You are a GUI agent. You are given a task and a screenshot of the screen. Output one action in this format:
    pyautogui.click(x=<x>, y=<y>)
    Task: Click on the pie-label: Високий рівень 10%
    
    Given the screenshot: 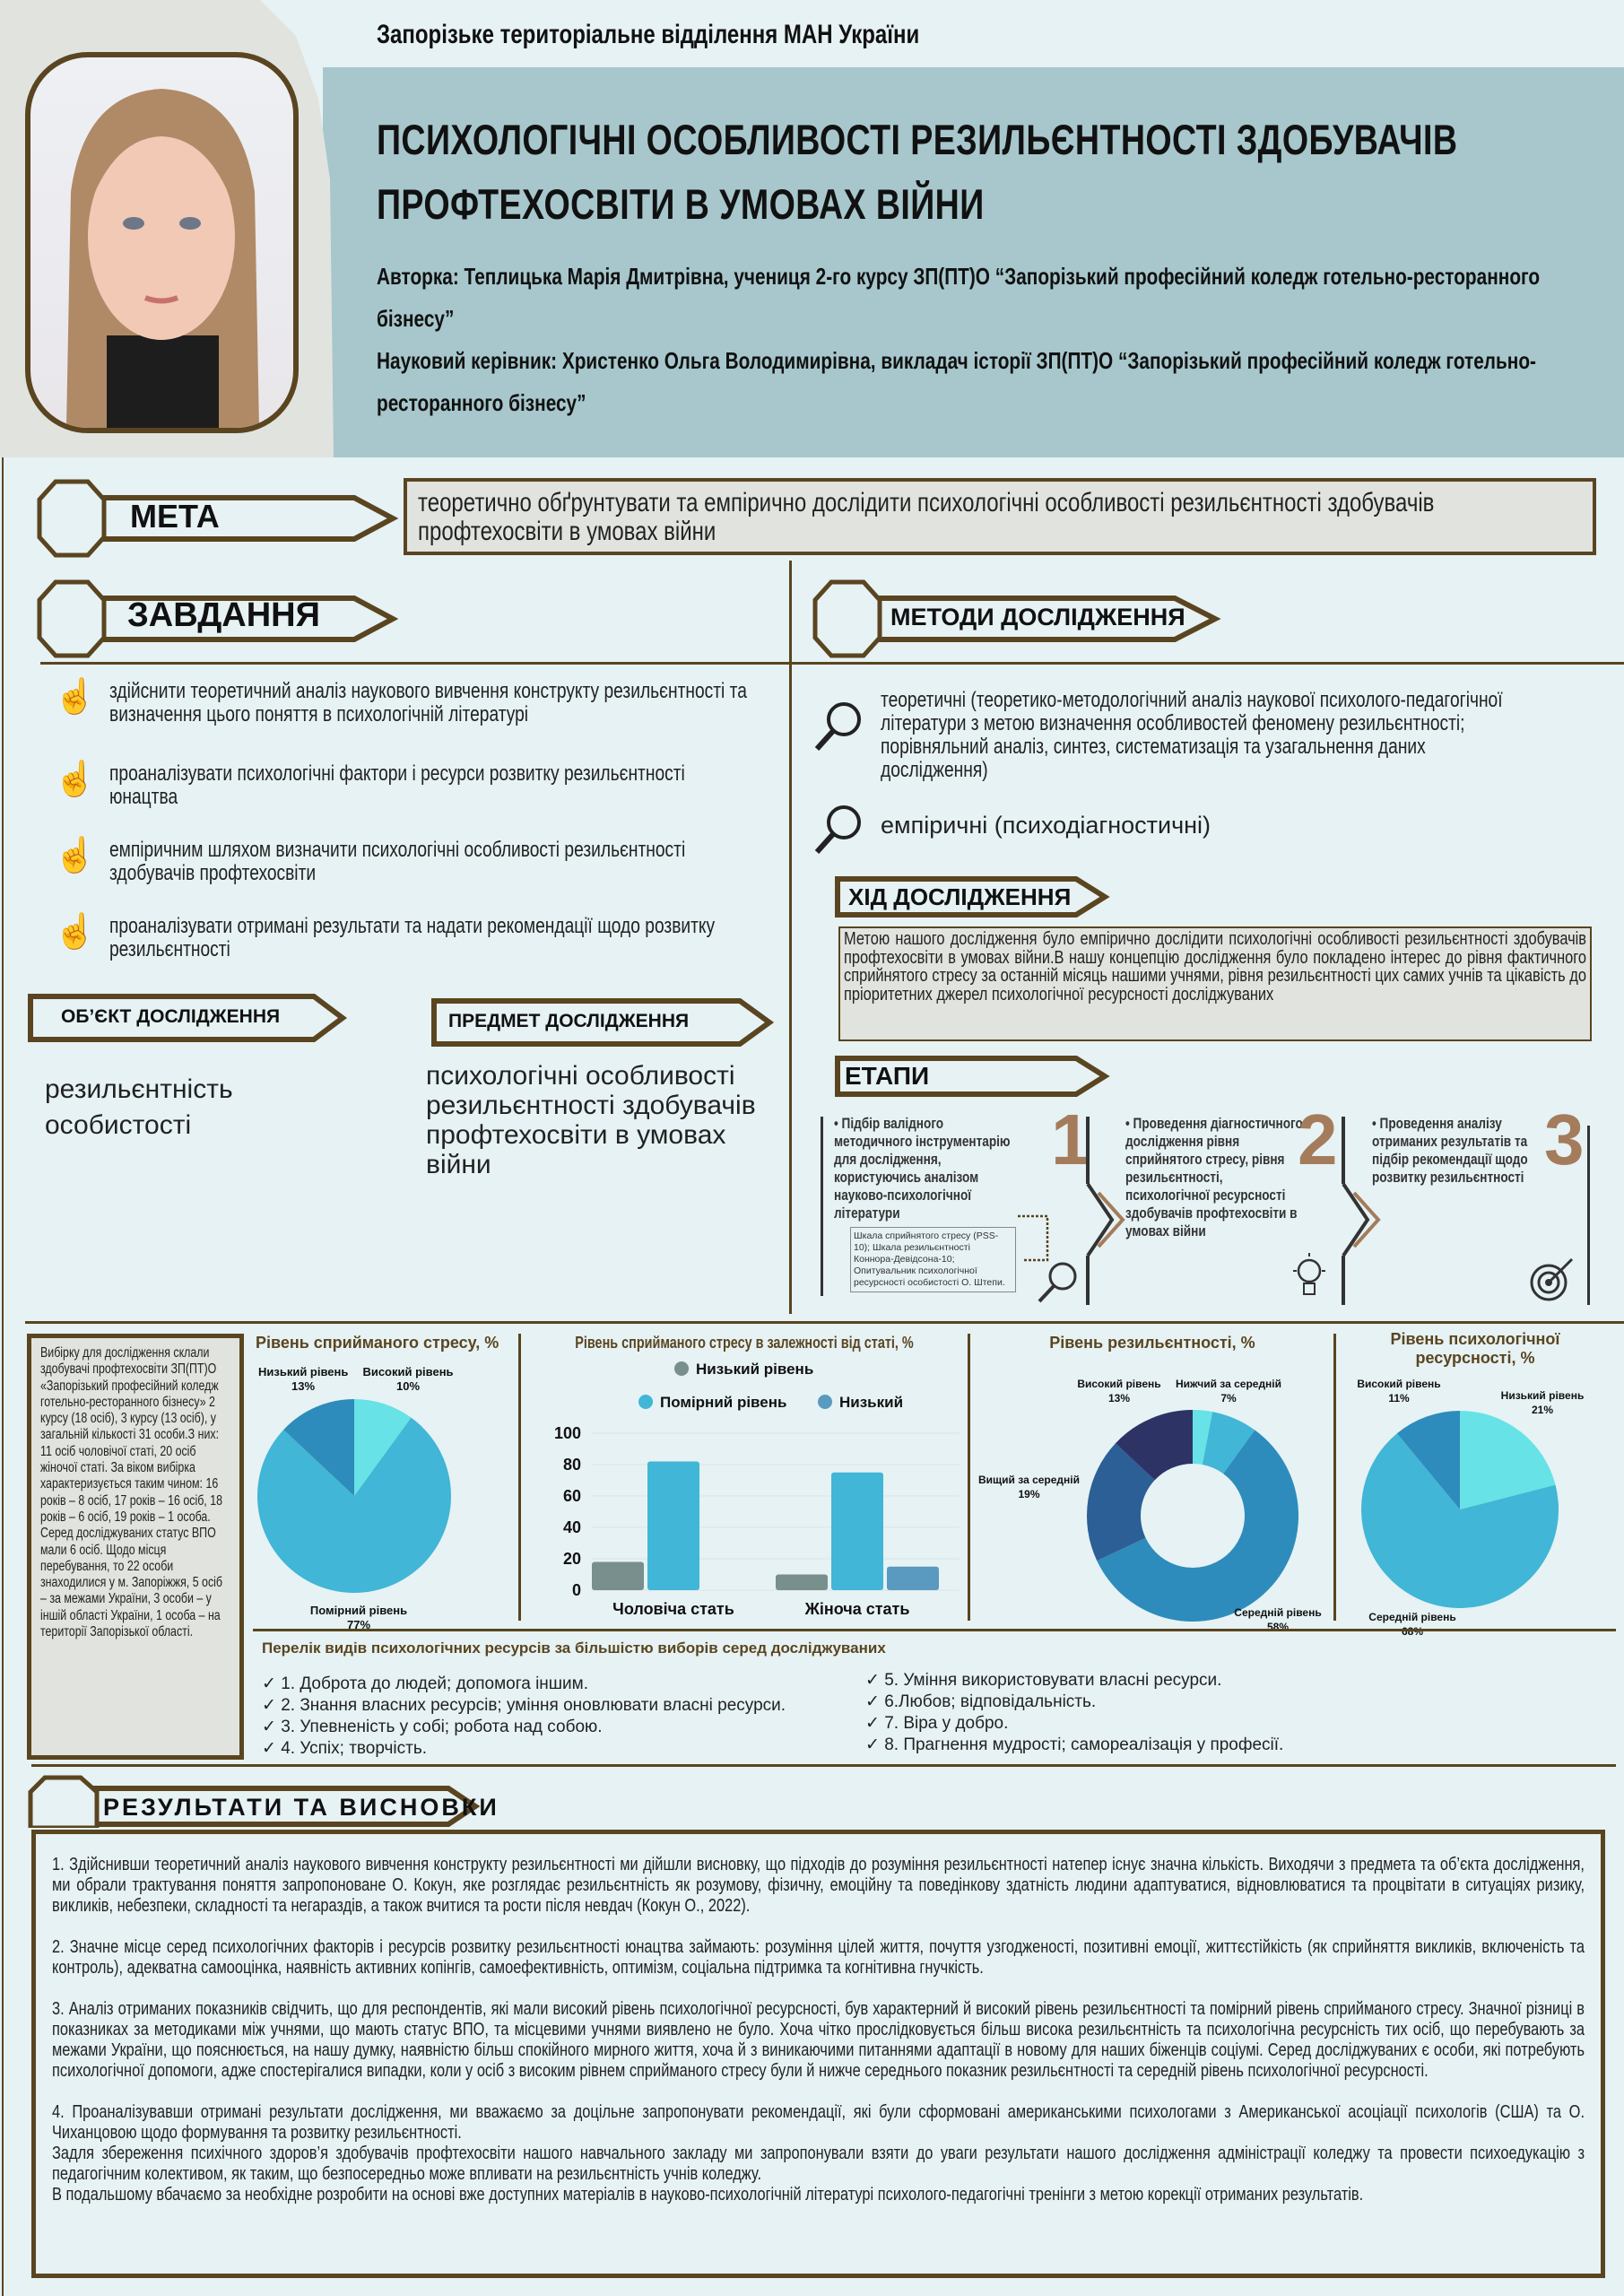 What is the action you would take?
    pyautogui.click(x=408, y=1379)
    